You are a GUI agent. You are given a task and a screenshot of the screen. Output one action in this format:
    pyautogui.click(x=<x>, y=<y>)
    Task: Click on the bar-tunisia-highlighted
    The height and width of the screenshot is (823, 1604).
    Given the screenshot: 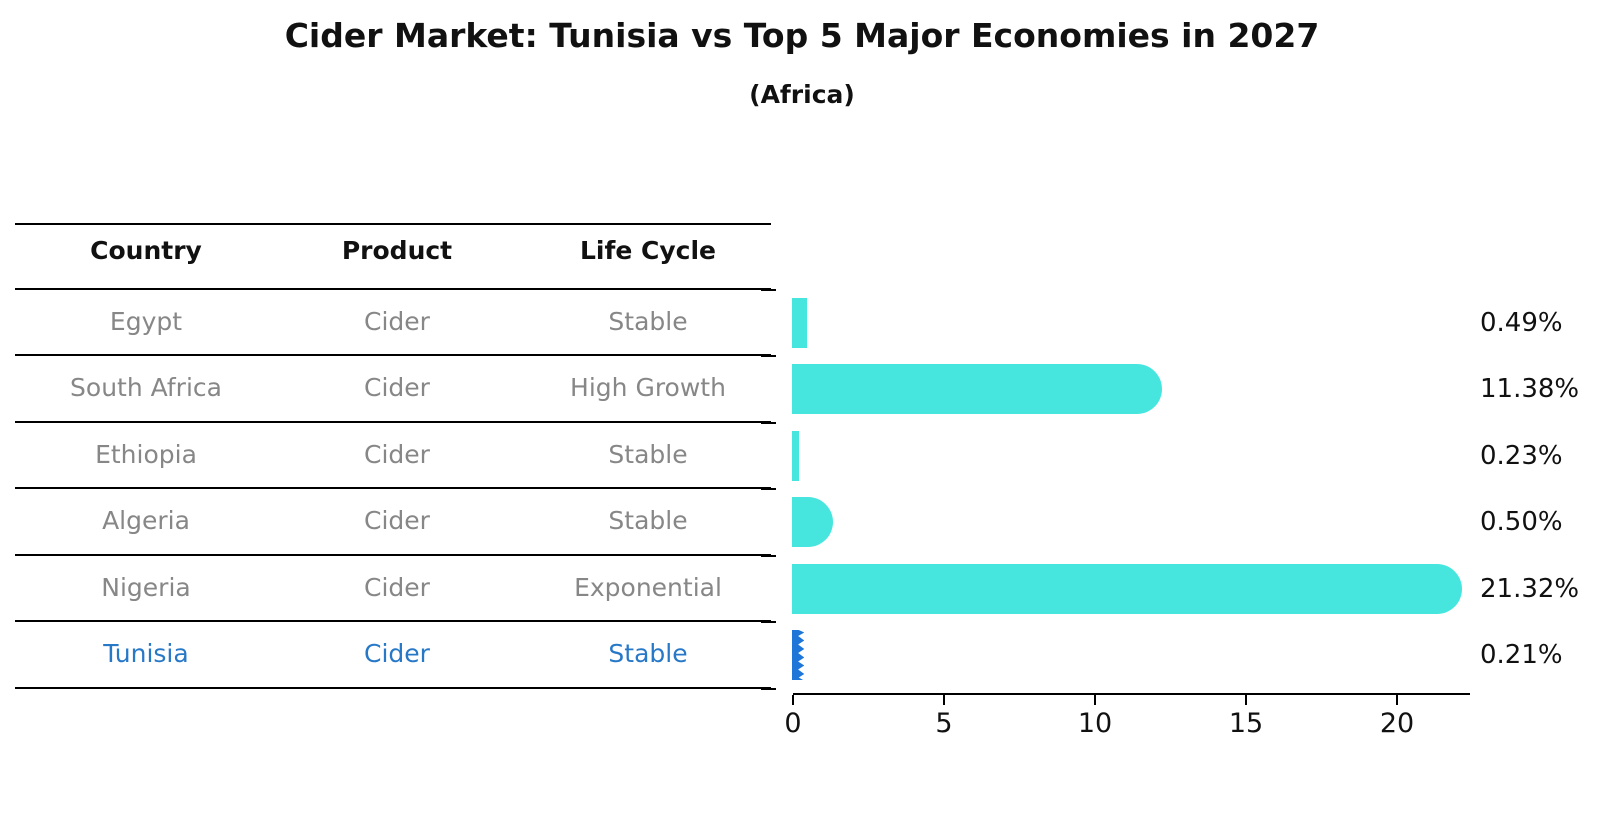 What is the action you would take?
    pyautogui.click(x=798, y=655)
    